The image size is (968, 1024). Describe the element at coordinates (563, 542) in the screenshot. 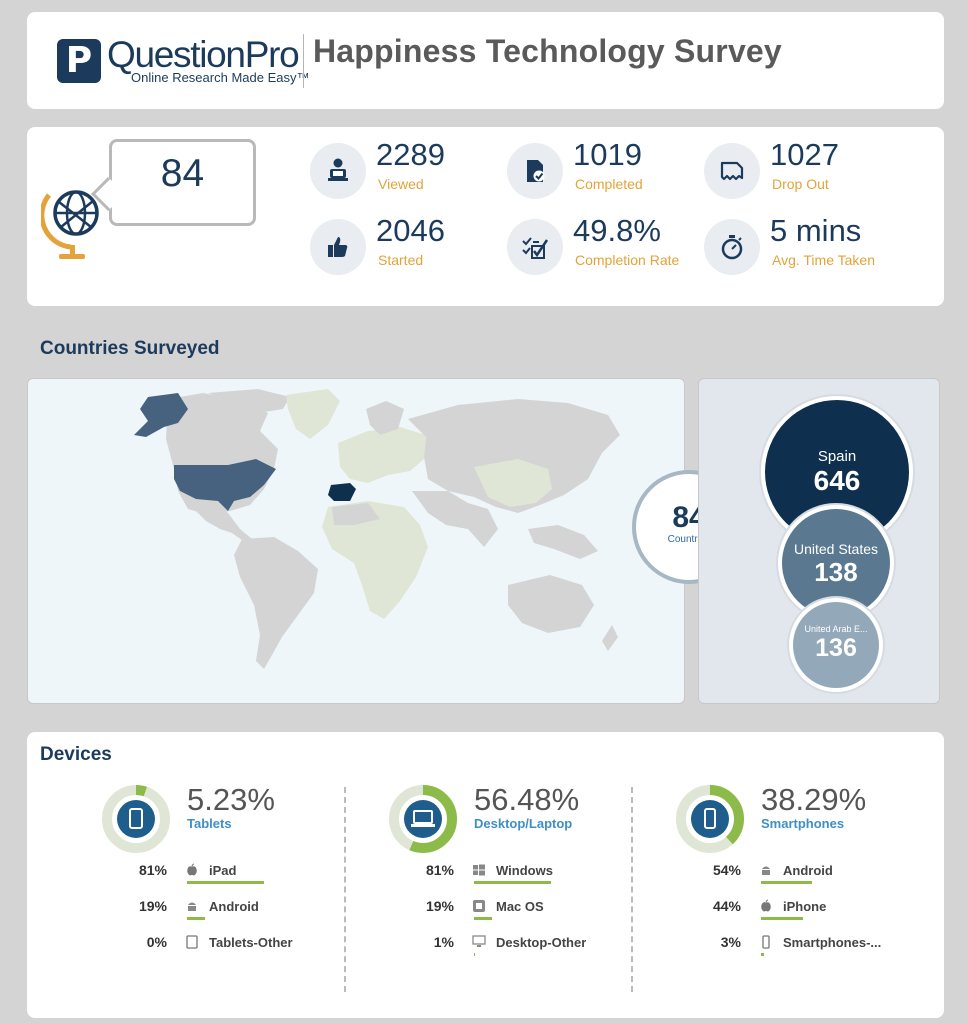

I see `map-region-southeast-asia` at that location.